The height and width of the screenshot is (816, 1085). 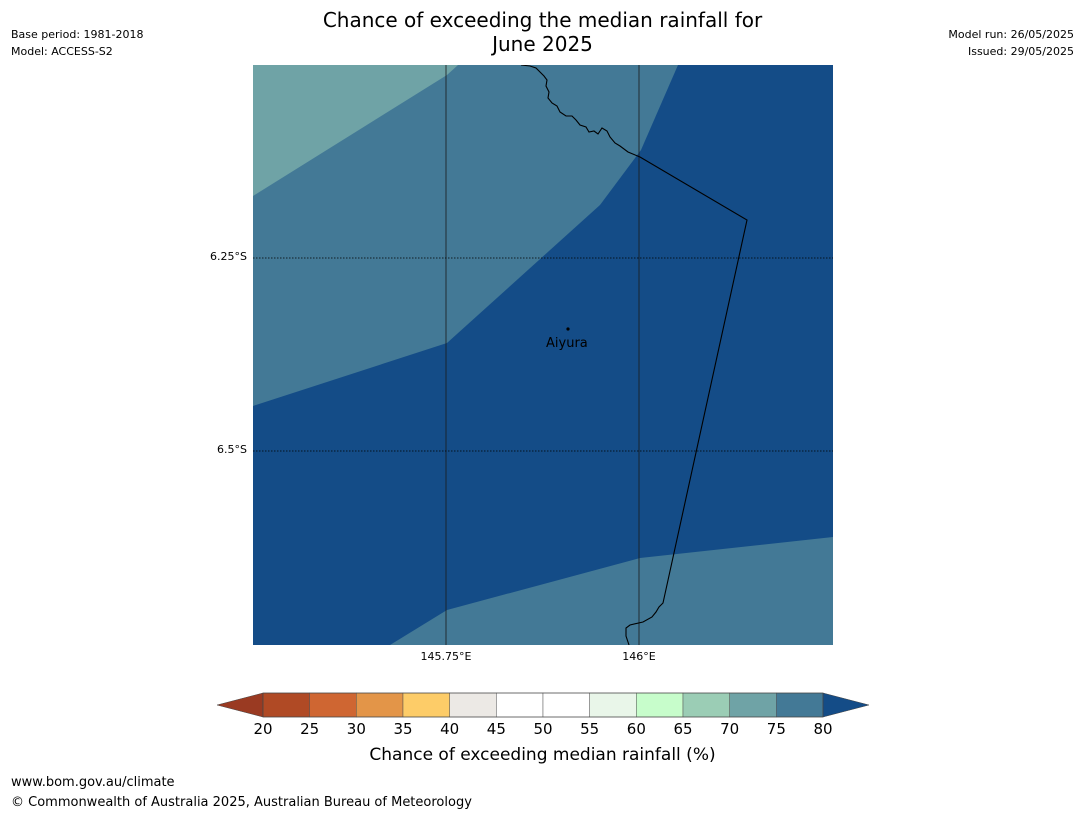 I want to click on lat-label-6-25: 6.25°S, so click(x=228, y=256).